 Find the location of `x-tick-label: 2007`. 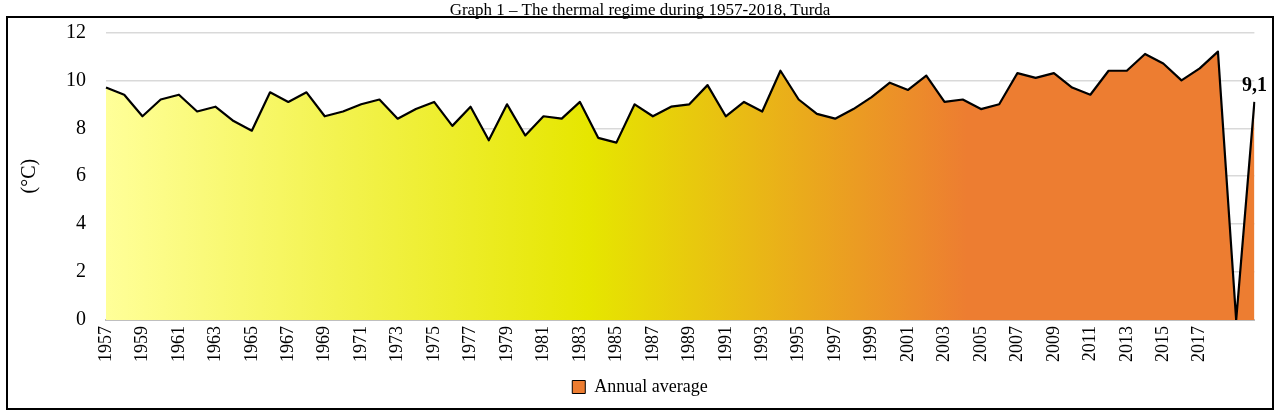

x-tick-label: 2007 is located at coordinates (1016, 344).